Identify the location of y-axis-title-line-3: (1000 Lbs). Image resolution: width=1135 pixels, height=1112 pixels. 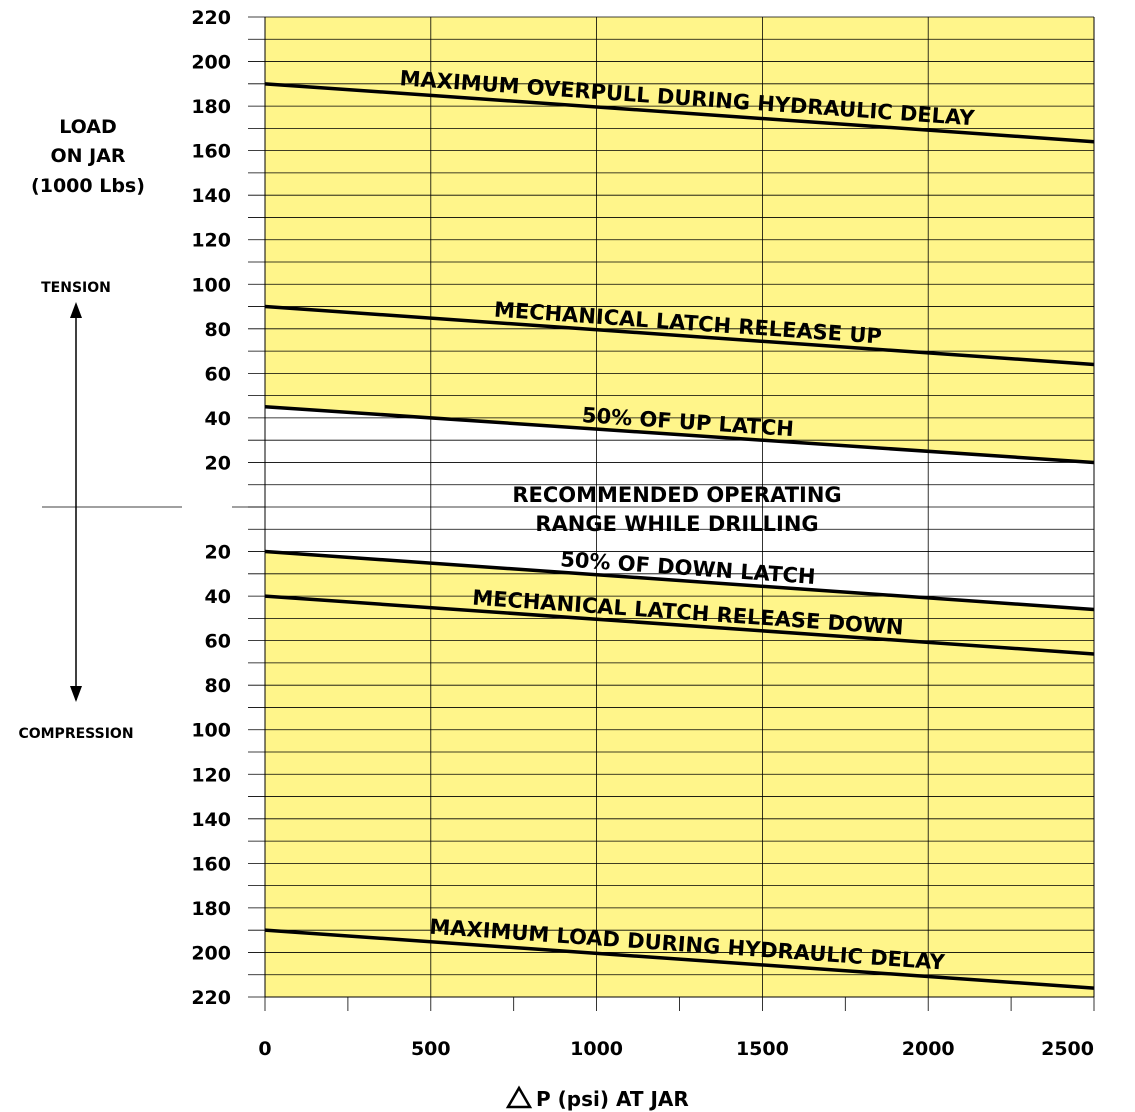
(88, 186).